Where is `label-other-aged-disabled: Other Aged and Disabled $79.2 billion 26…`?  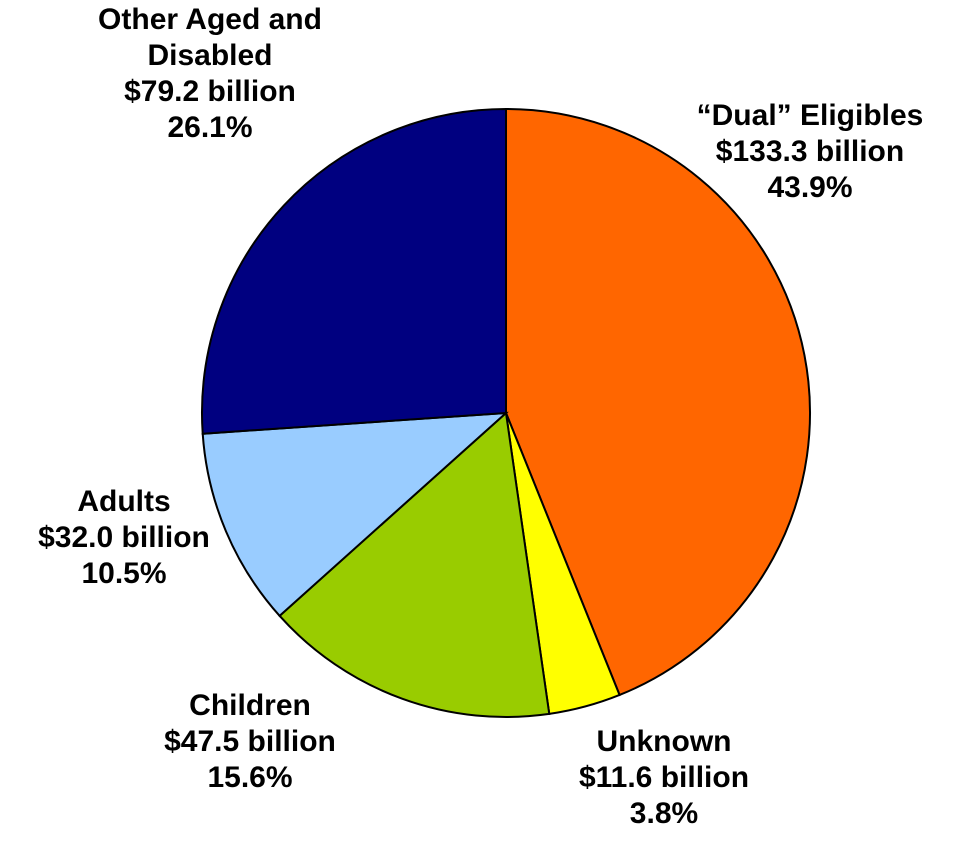 label-other-aged-disabled: Other Aged and Disabled $79.2 billion 26… is located at coordinates (210, 74).